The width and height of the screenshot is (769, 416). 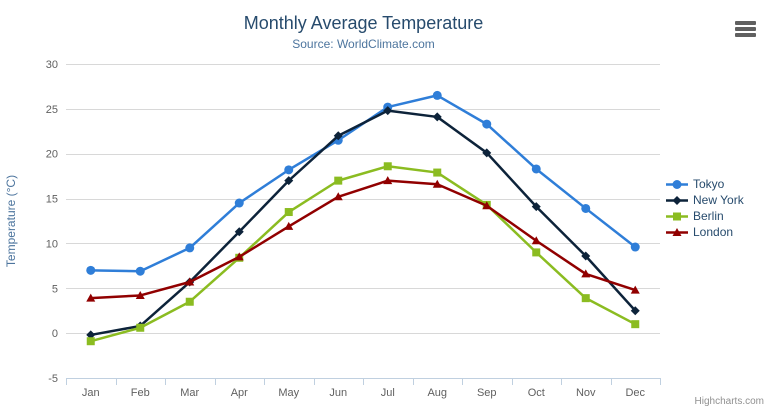 I want to click on legend-item-berlin: Berlin, so click(x=705, y=216).